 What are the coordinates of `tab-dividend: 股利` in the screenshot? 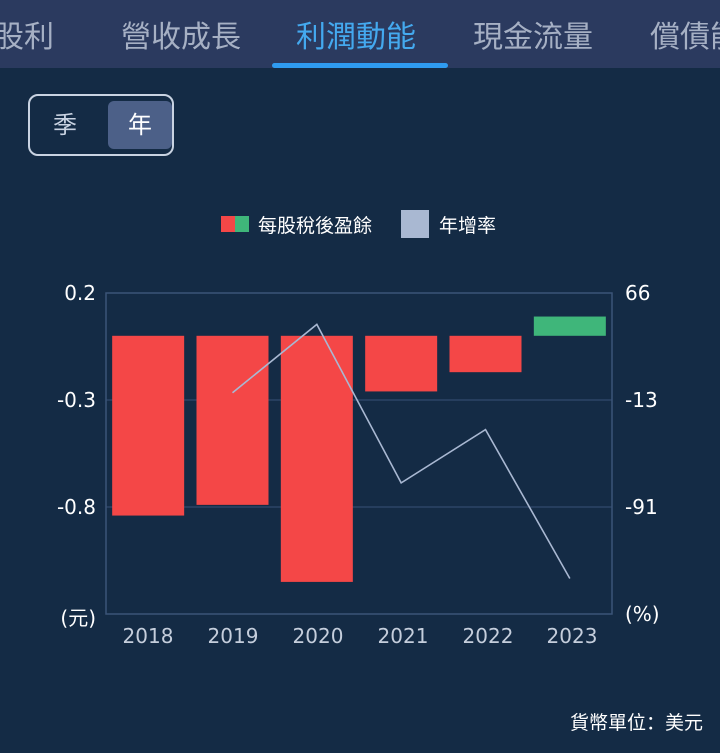 It's located at (27, 37).